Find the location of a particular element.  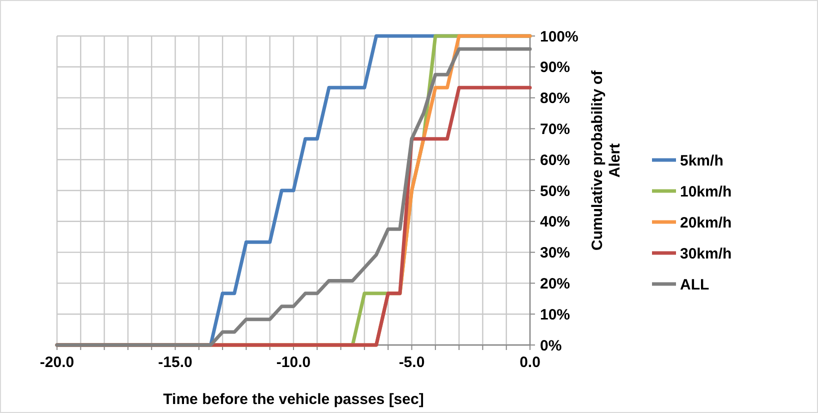

x-tick-label: -20.0 is located at coordinates (57, 362).